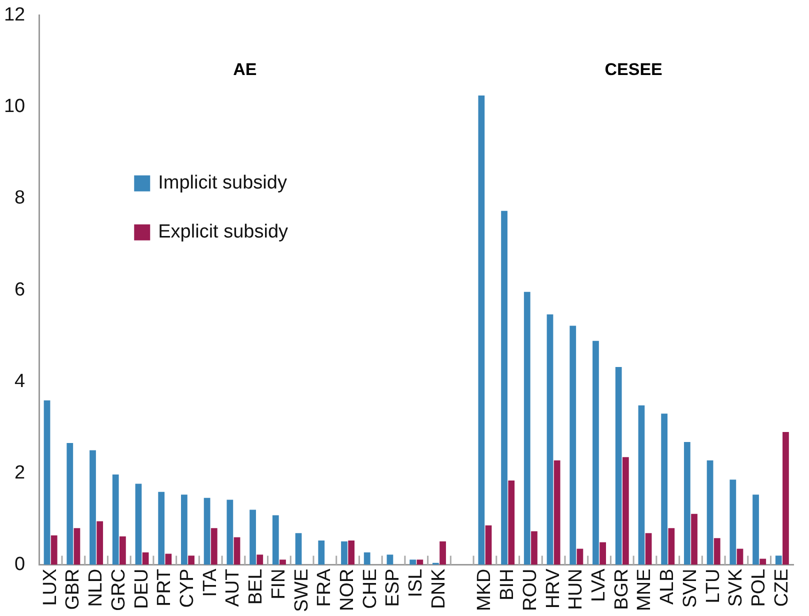  I want to click on x-tick-label: ROU, so click(530, 589).